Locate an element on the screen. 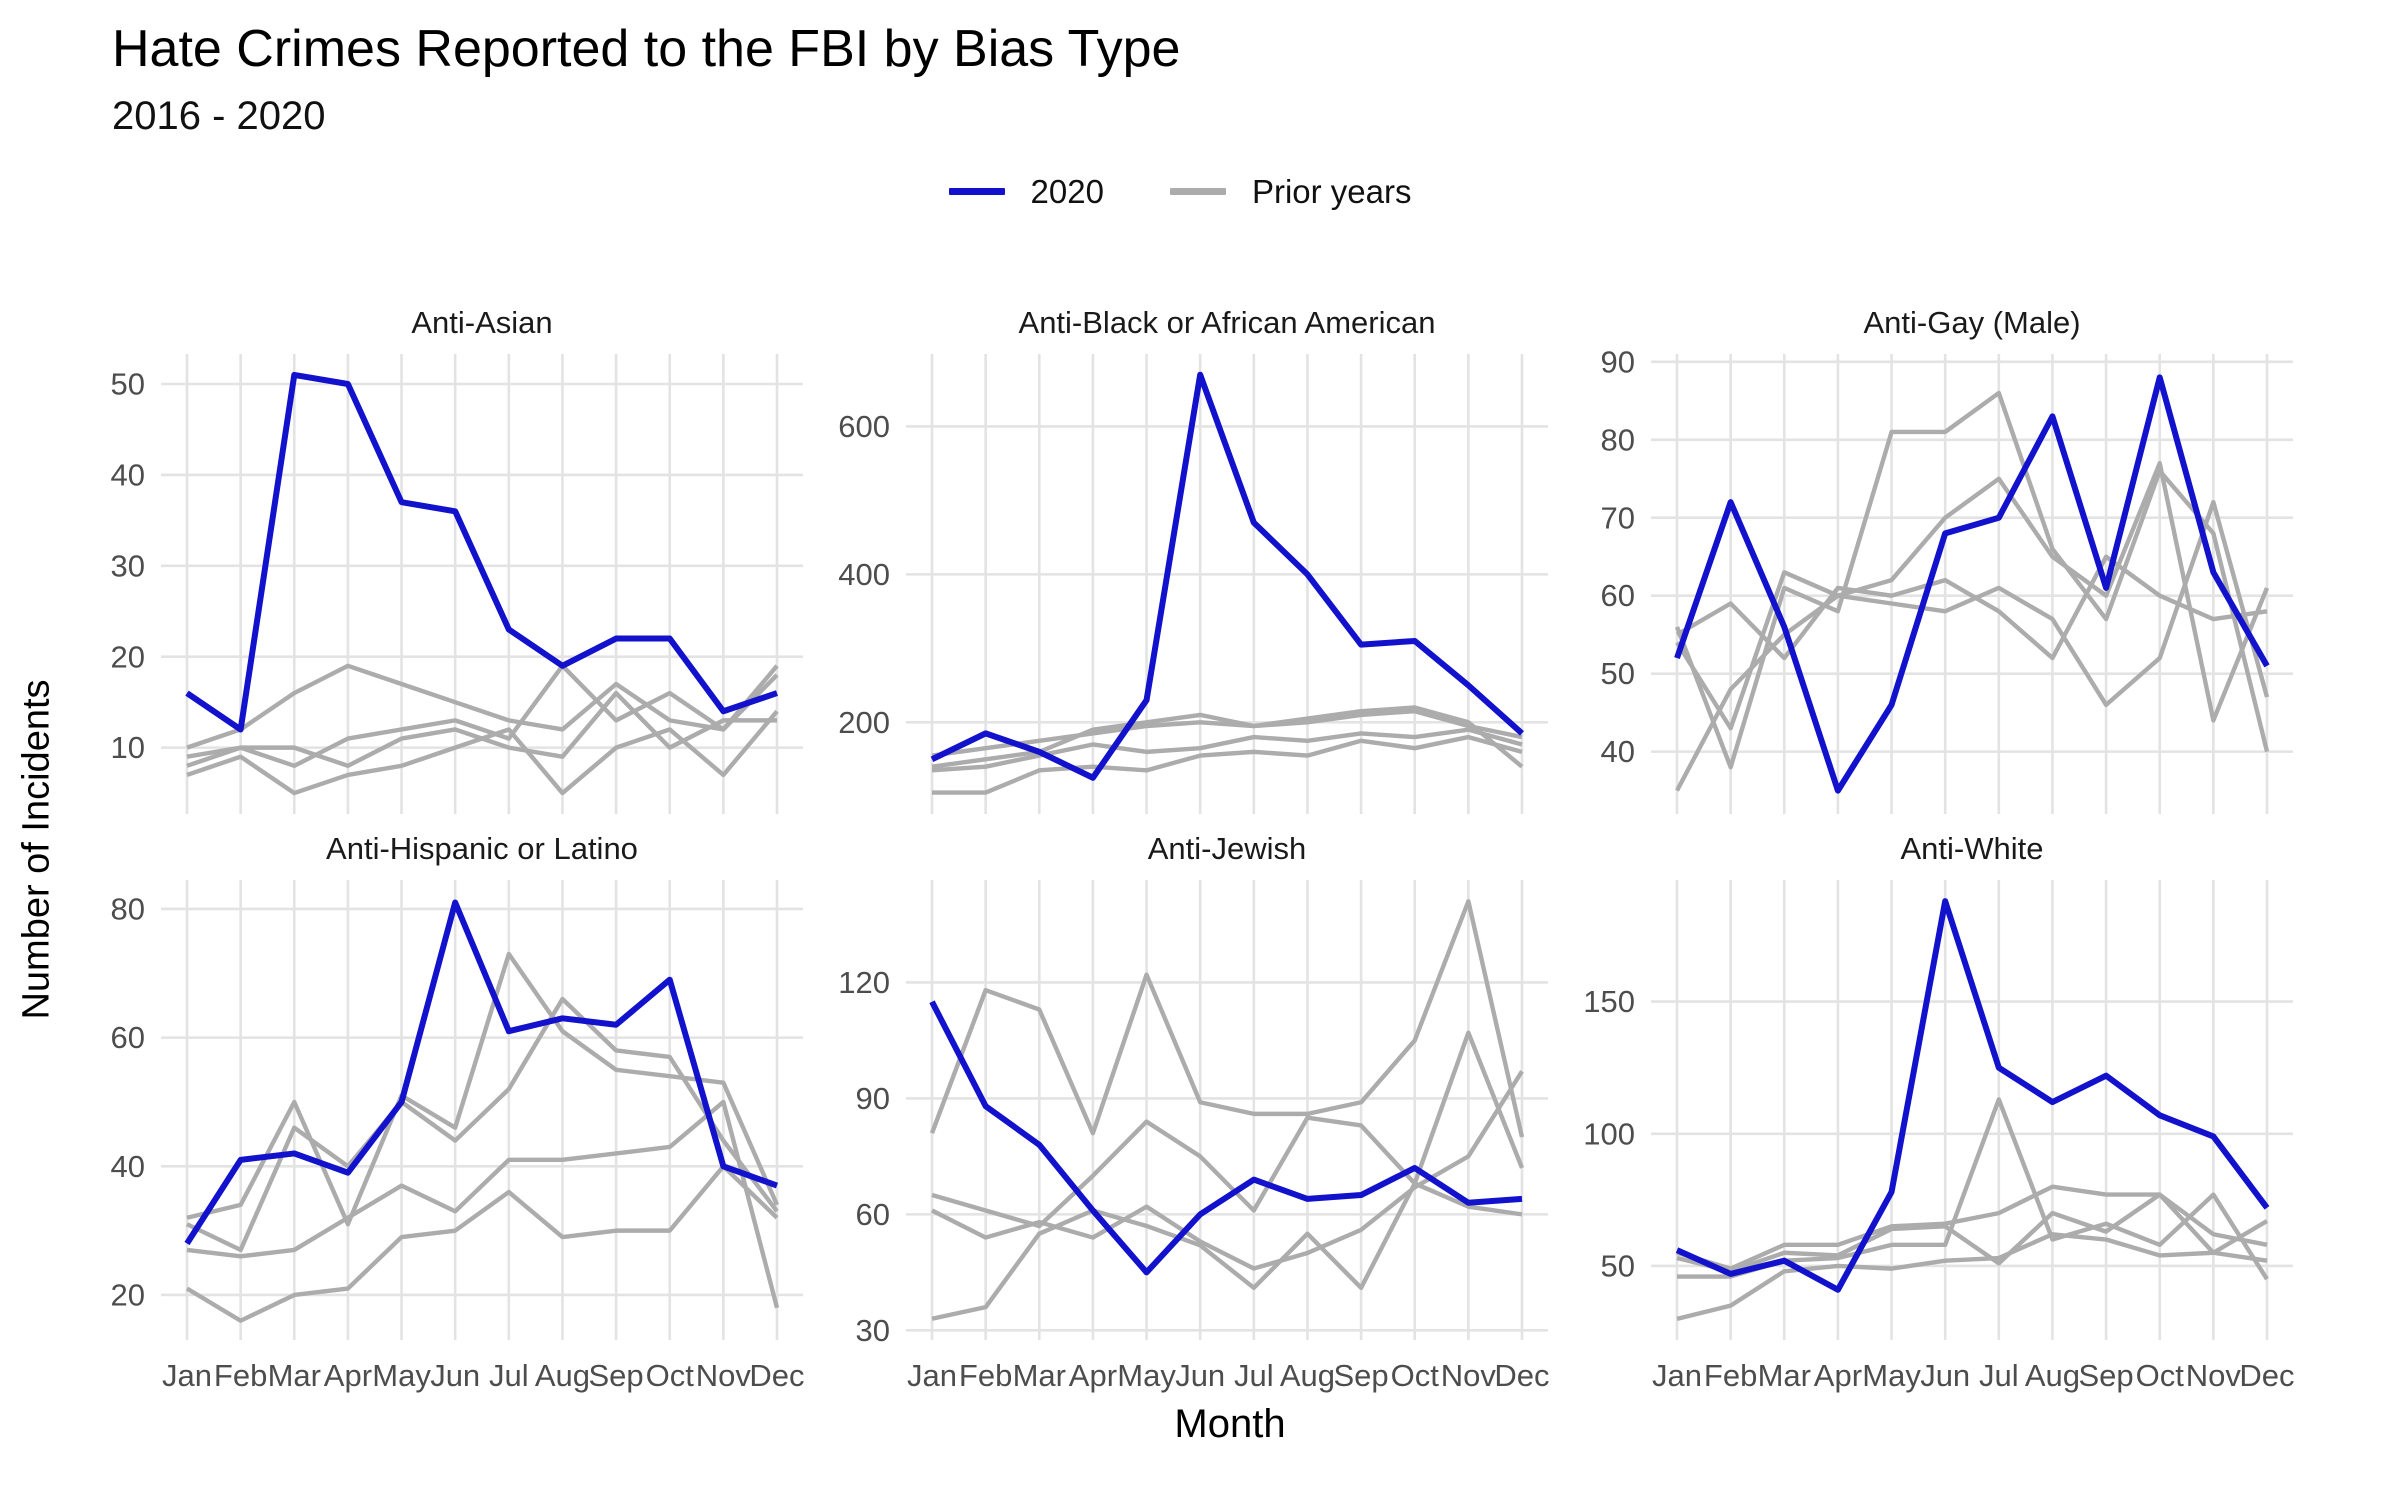  legend-label-prior-years: Prior years is located at coordinates (1331, 191).